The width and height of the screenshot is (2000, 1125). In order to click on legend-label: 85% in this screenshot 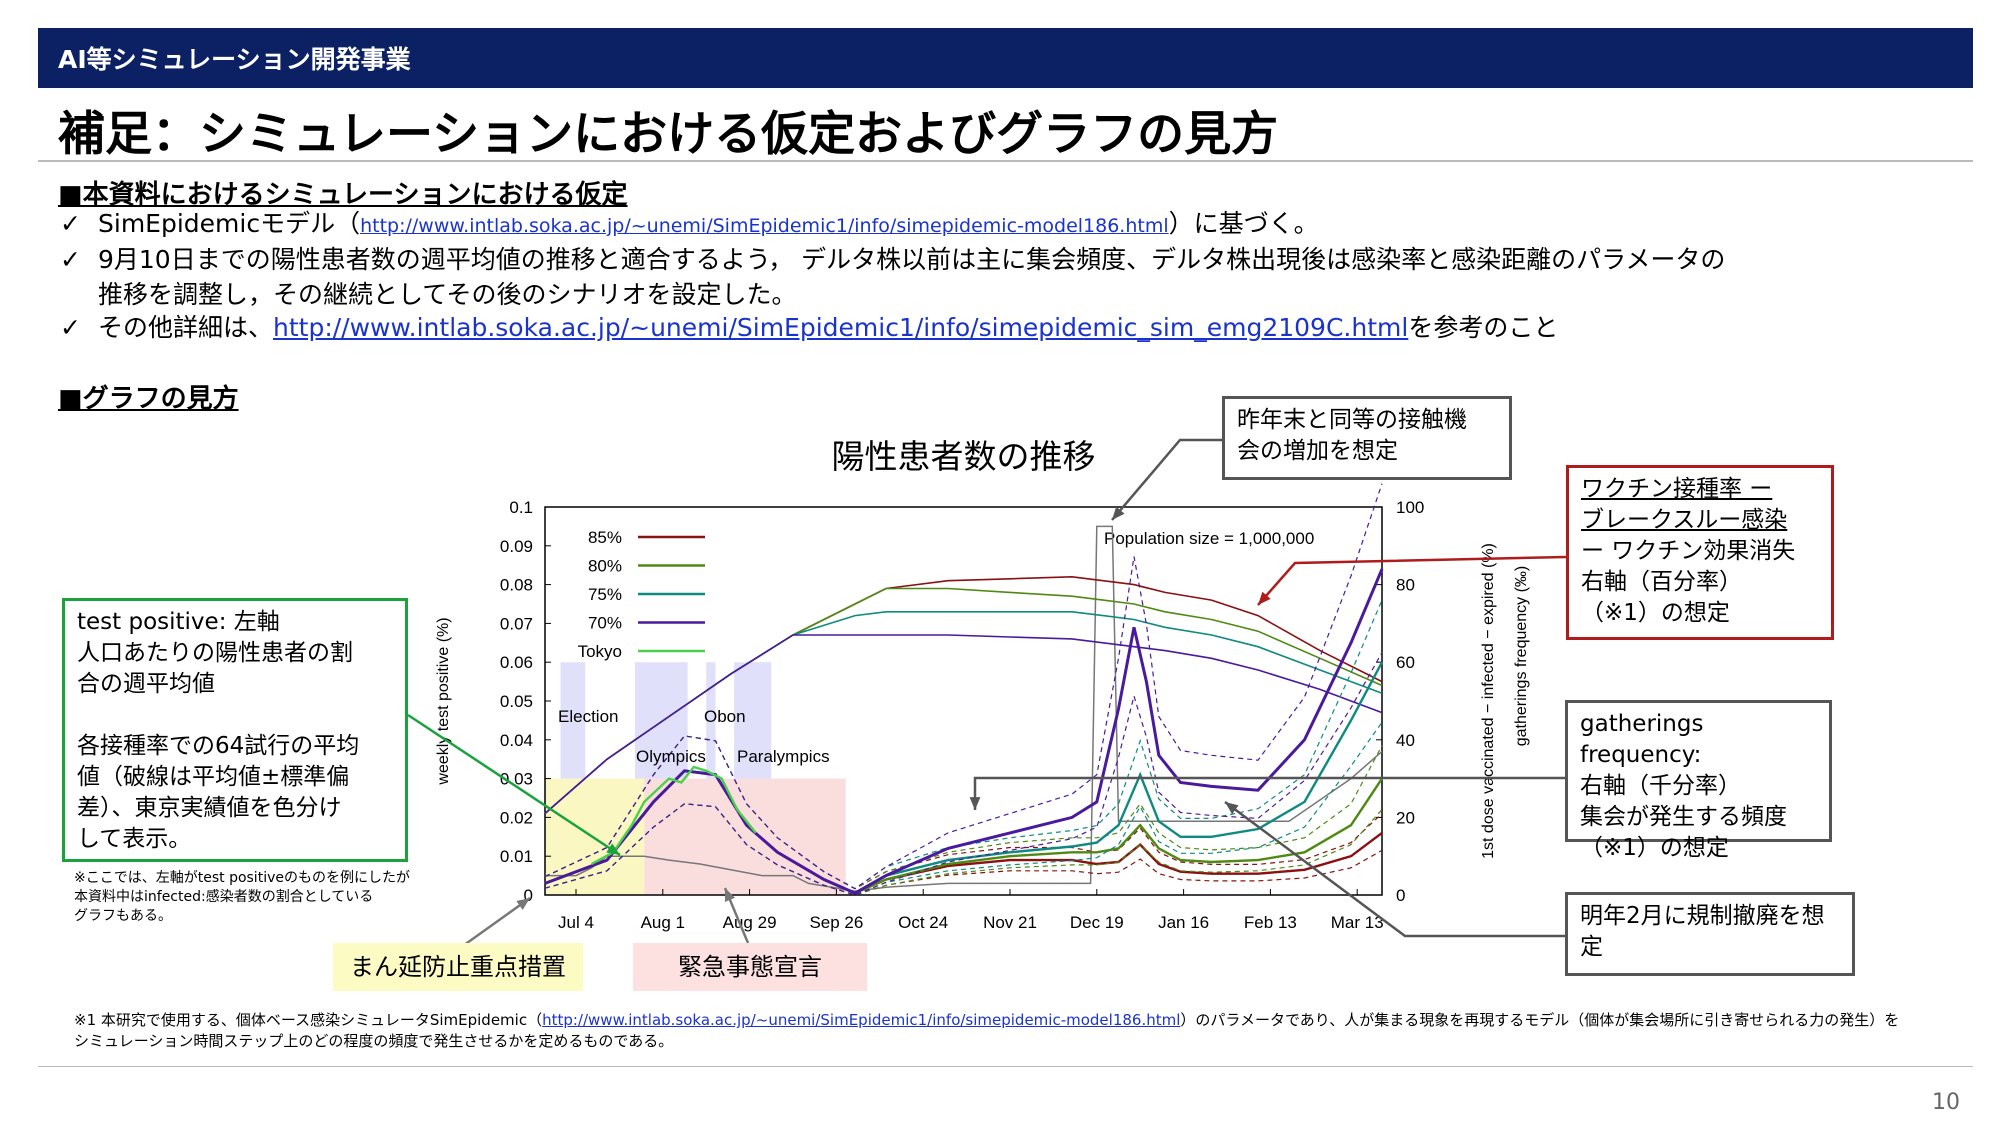, I will do `click(605, 537)`.